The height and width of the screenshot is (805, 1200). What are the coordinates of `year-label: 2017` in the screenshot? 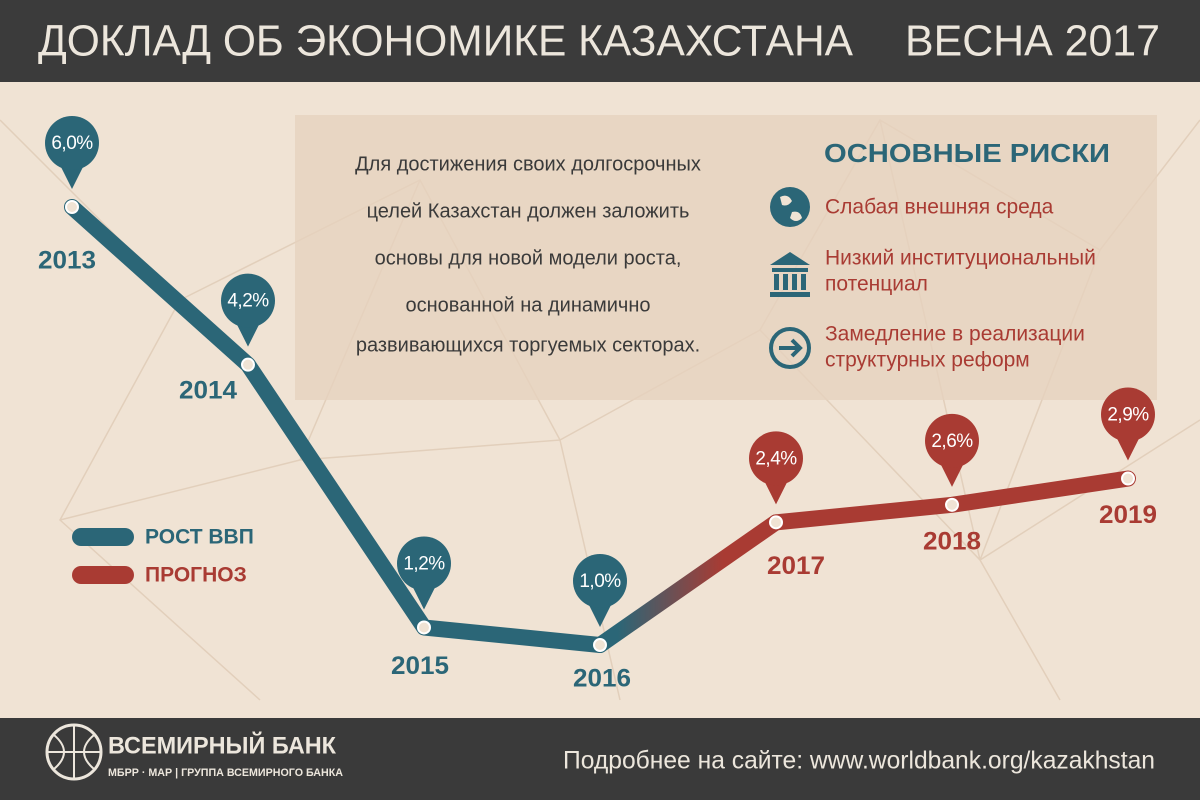 It's located at (796, 566).